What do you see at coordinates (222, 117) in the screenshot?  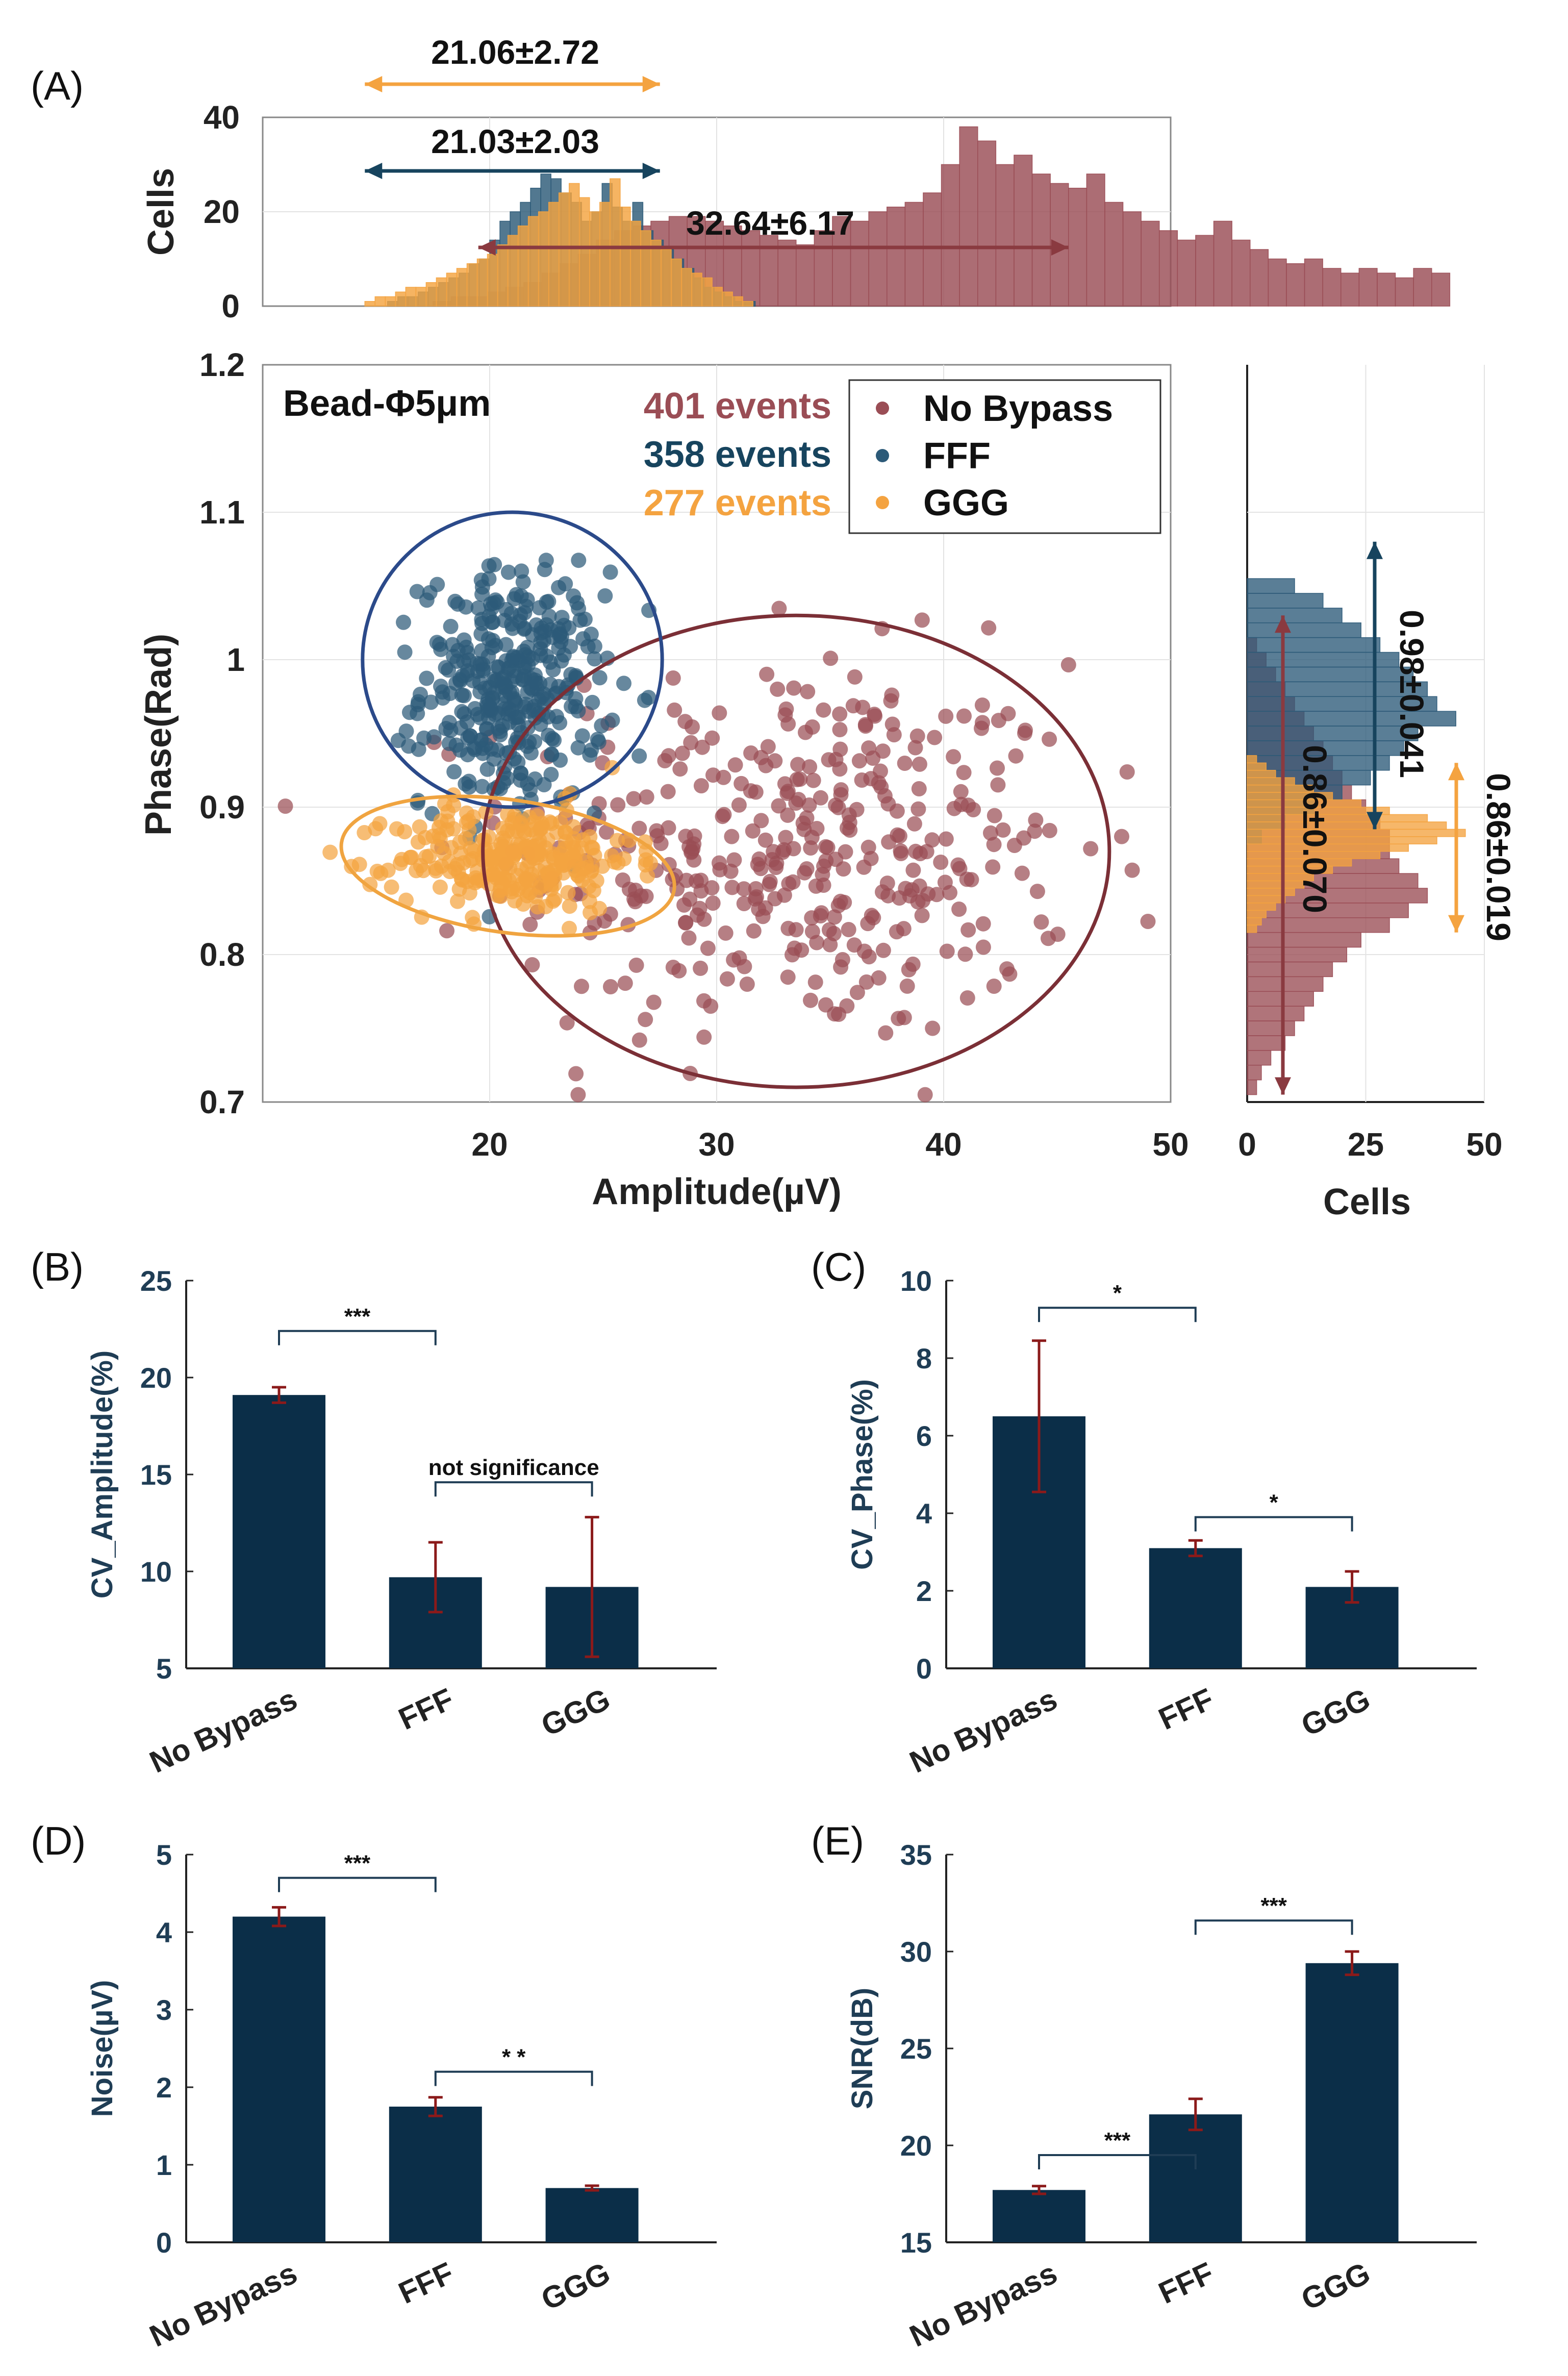 I see `top-histogram-ytick: 40` at bounding box center [222, 117].